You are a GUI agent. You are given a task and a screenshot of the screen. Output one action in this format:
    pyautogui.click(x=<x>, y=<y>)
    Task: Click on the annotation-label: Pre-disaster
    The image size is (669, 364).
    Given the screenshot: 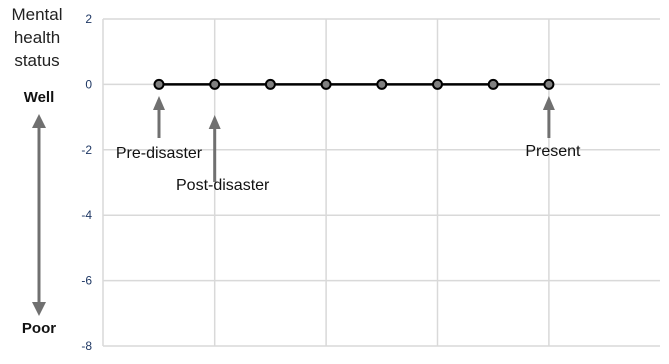 What is the action you would take?
    pyautogui.click(x=159, y=153)
    